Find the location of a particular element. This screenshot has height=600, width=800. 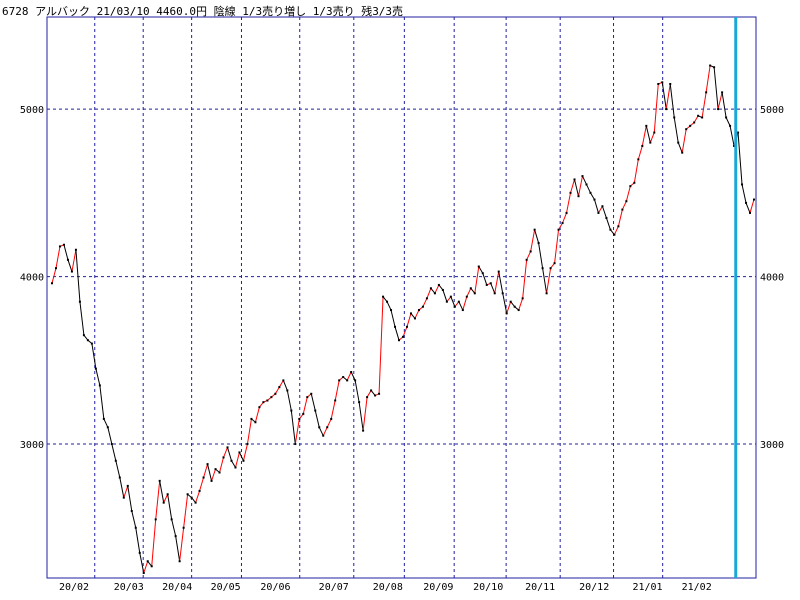

x-tick-label: 20/08 is located at coordinates (388, 587).